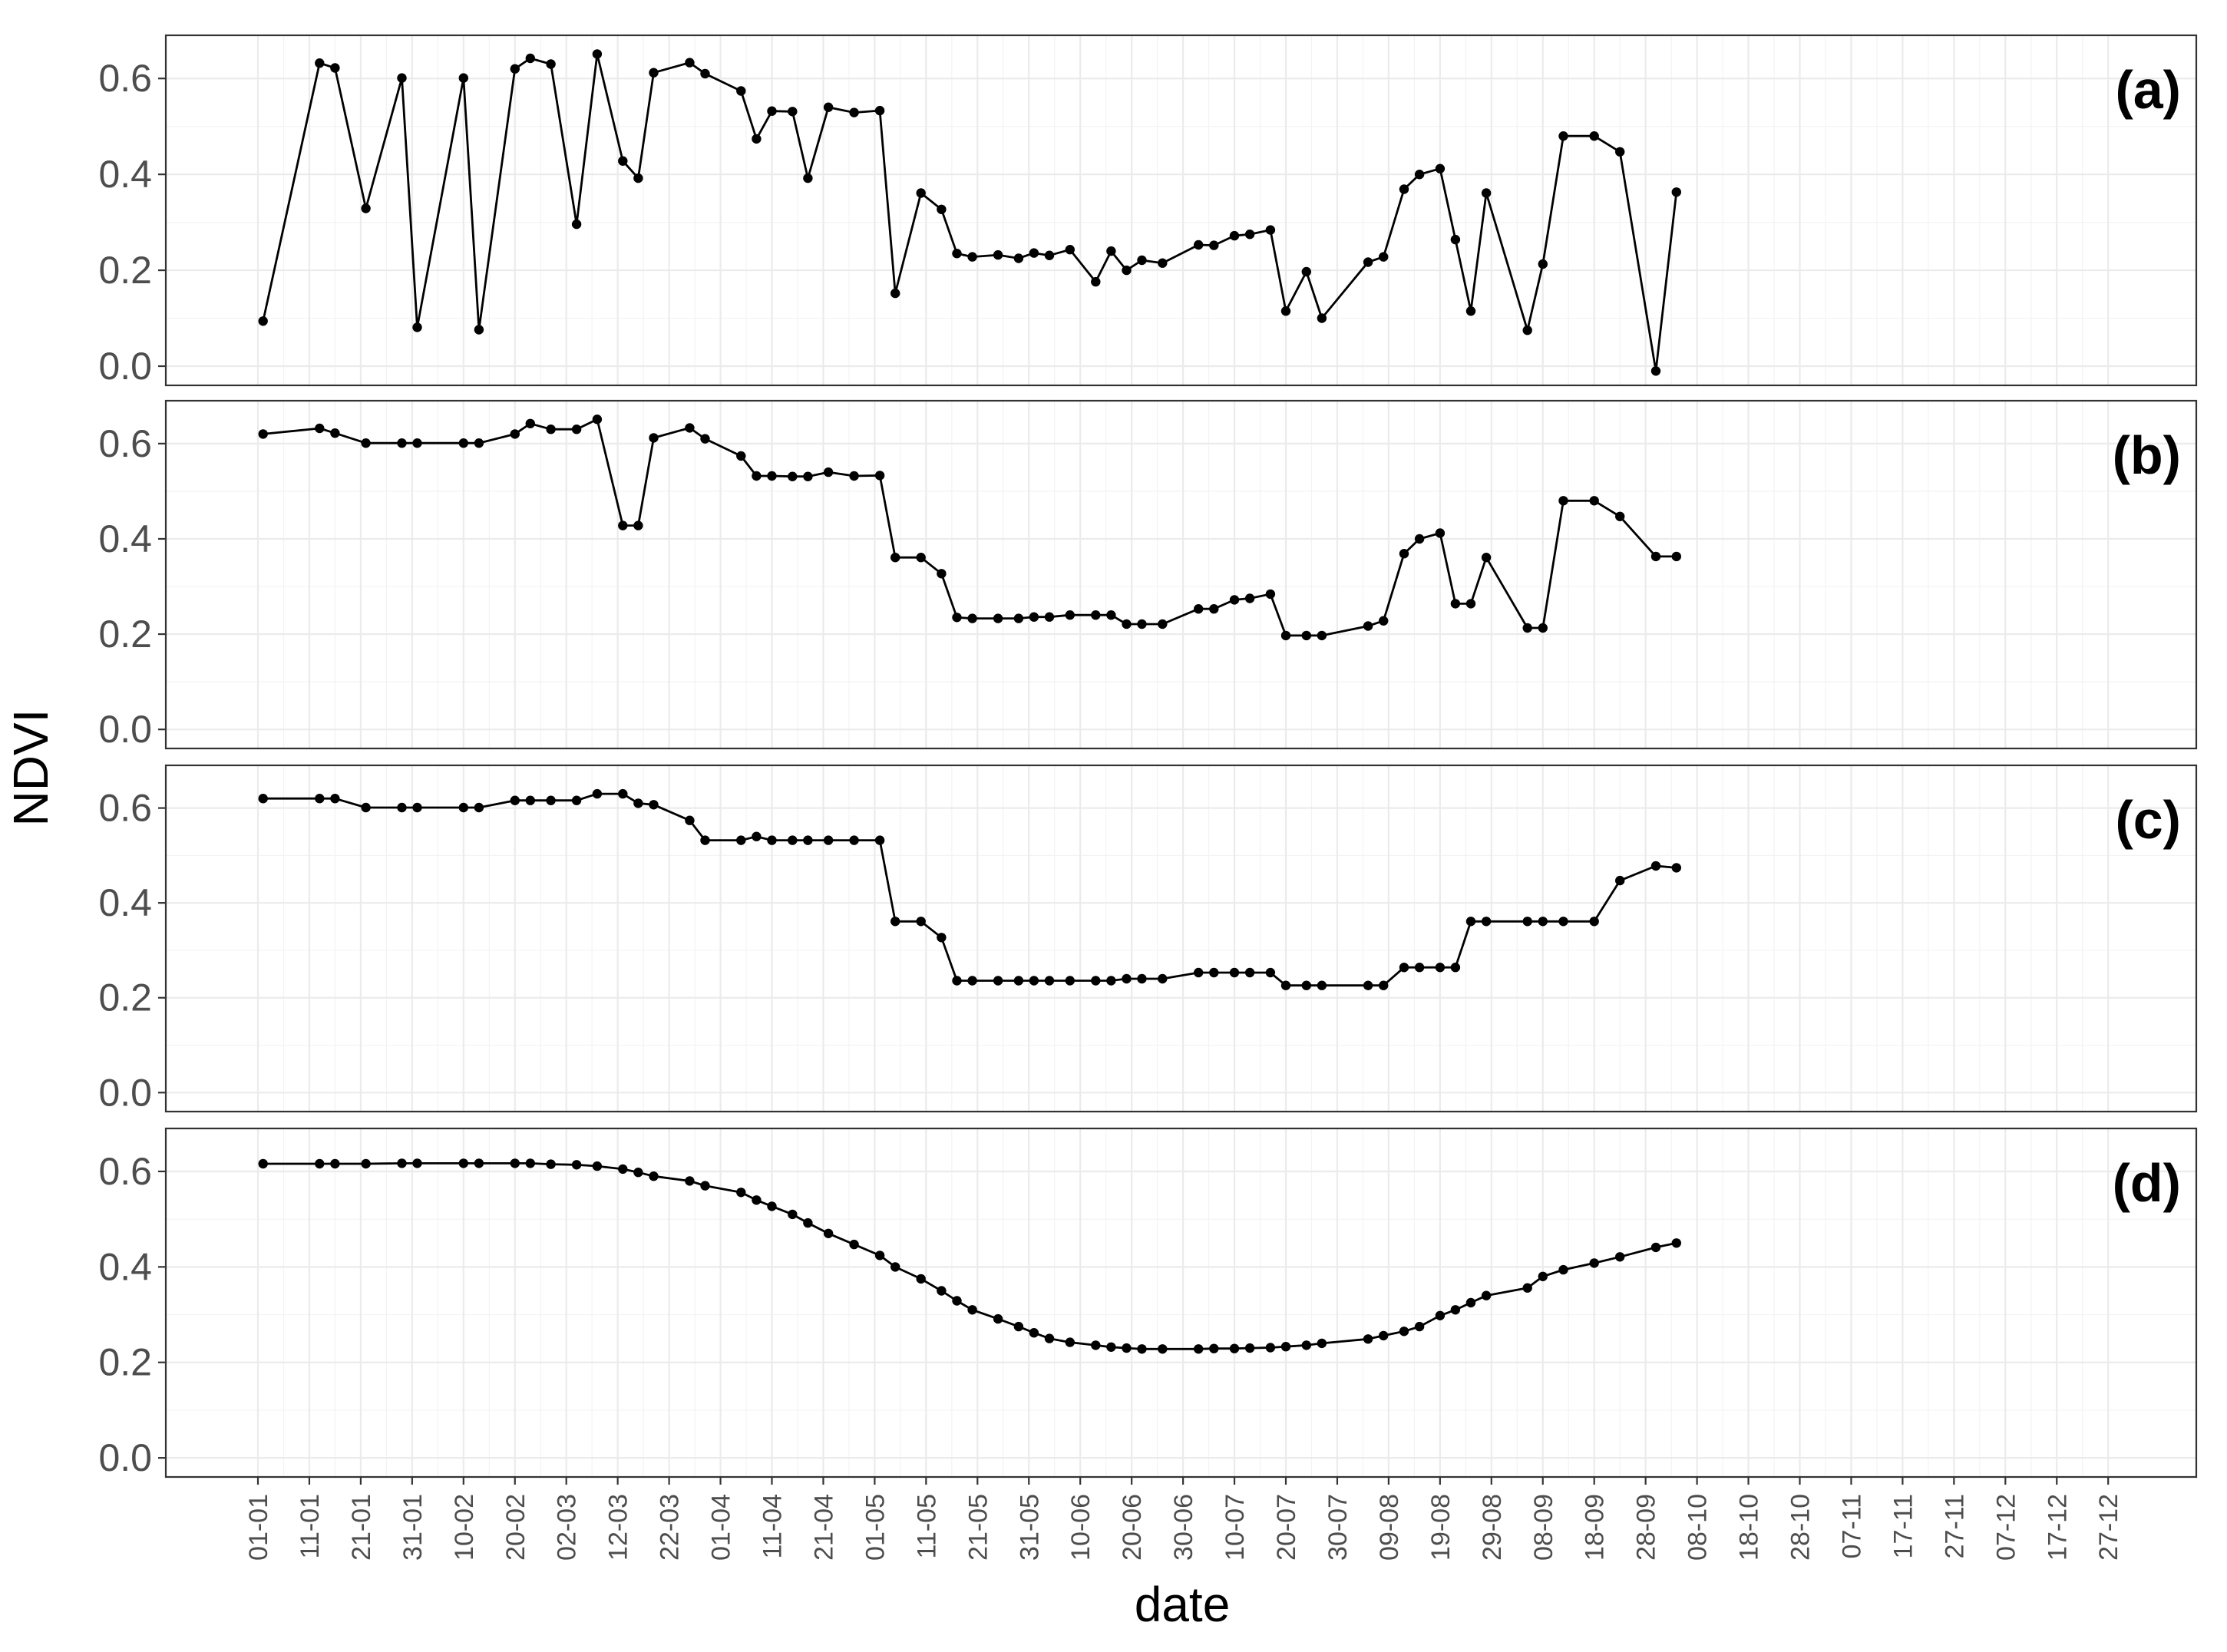 The height and width of the screenshot is (1652, 2227). I want to click on y-tick-label: 0.4, so click(125, 538).